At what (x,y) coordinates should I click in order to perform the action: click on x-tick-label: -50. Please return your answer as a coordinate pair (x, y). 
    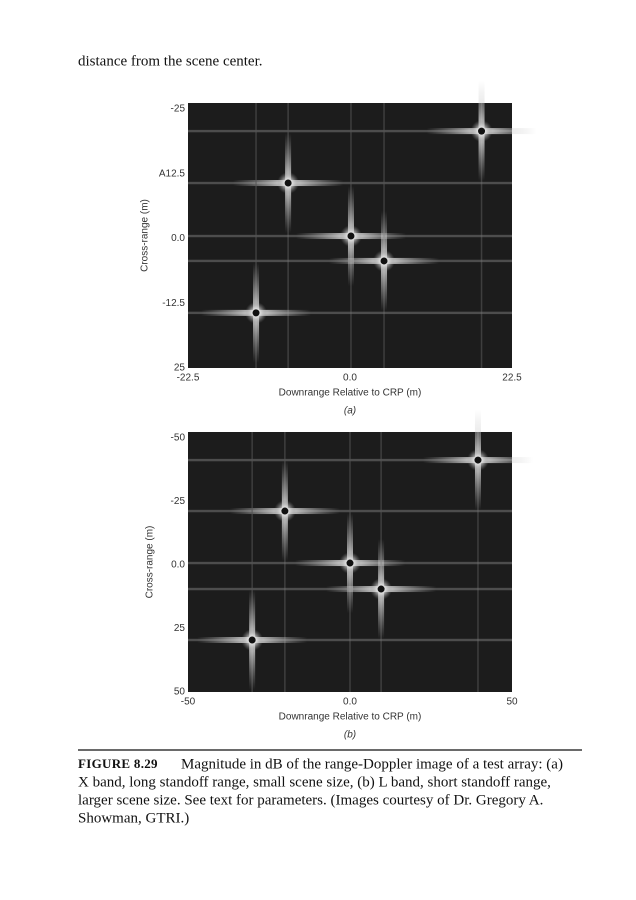
    Looking at the image, I should click on (188, 702).